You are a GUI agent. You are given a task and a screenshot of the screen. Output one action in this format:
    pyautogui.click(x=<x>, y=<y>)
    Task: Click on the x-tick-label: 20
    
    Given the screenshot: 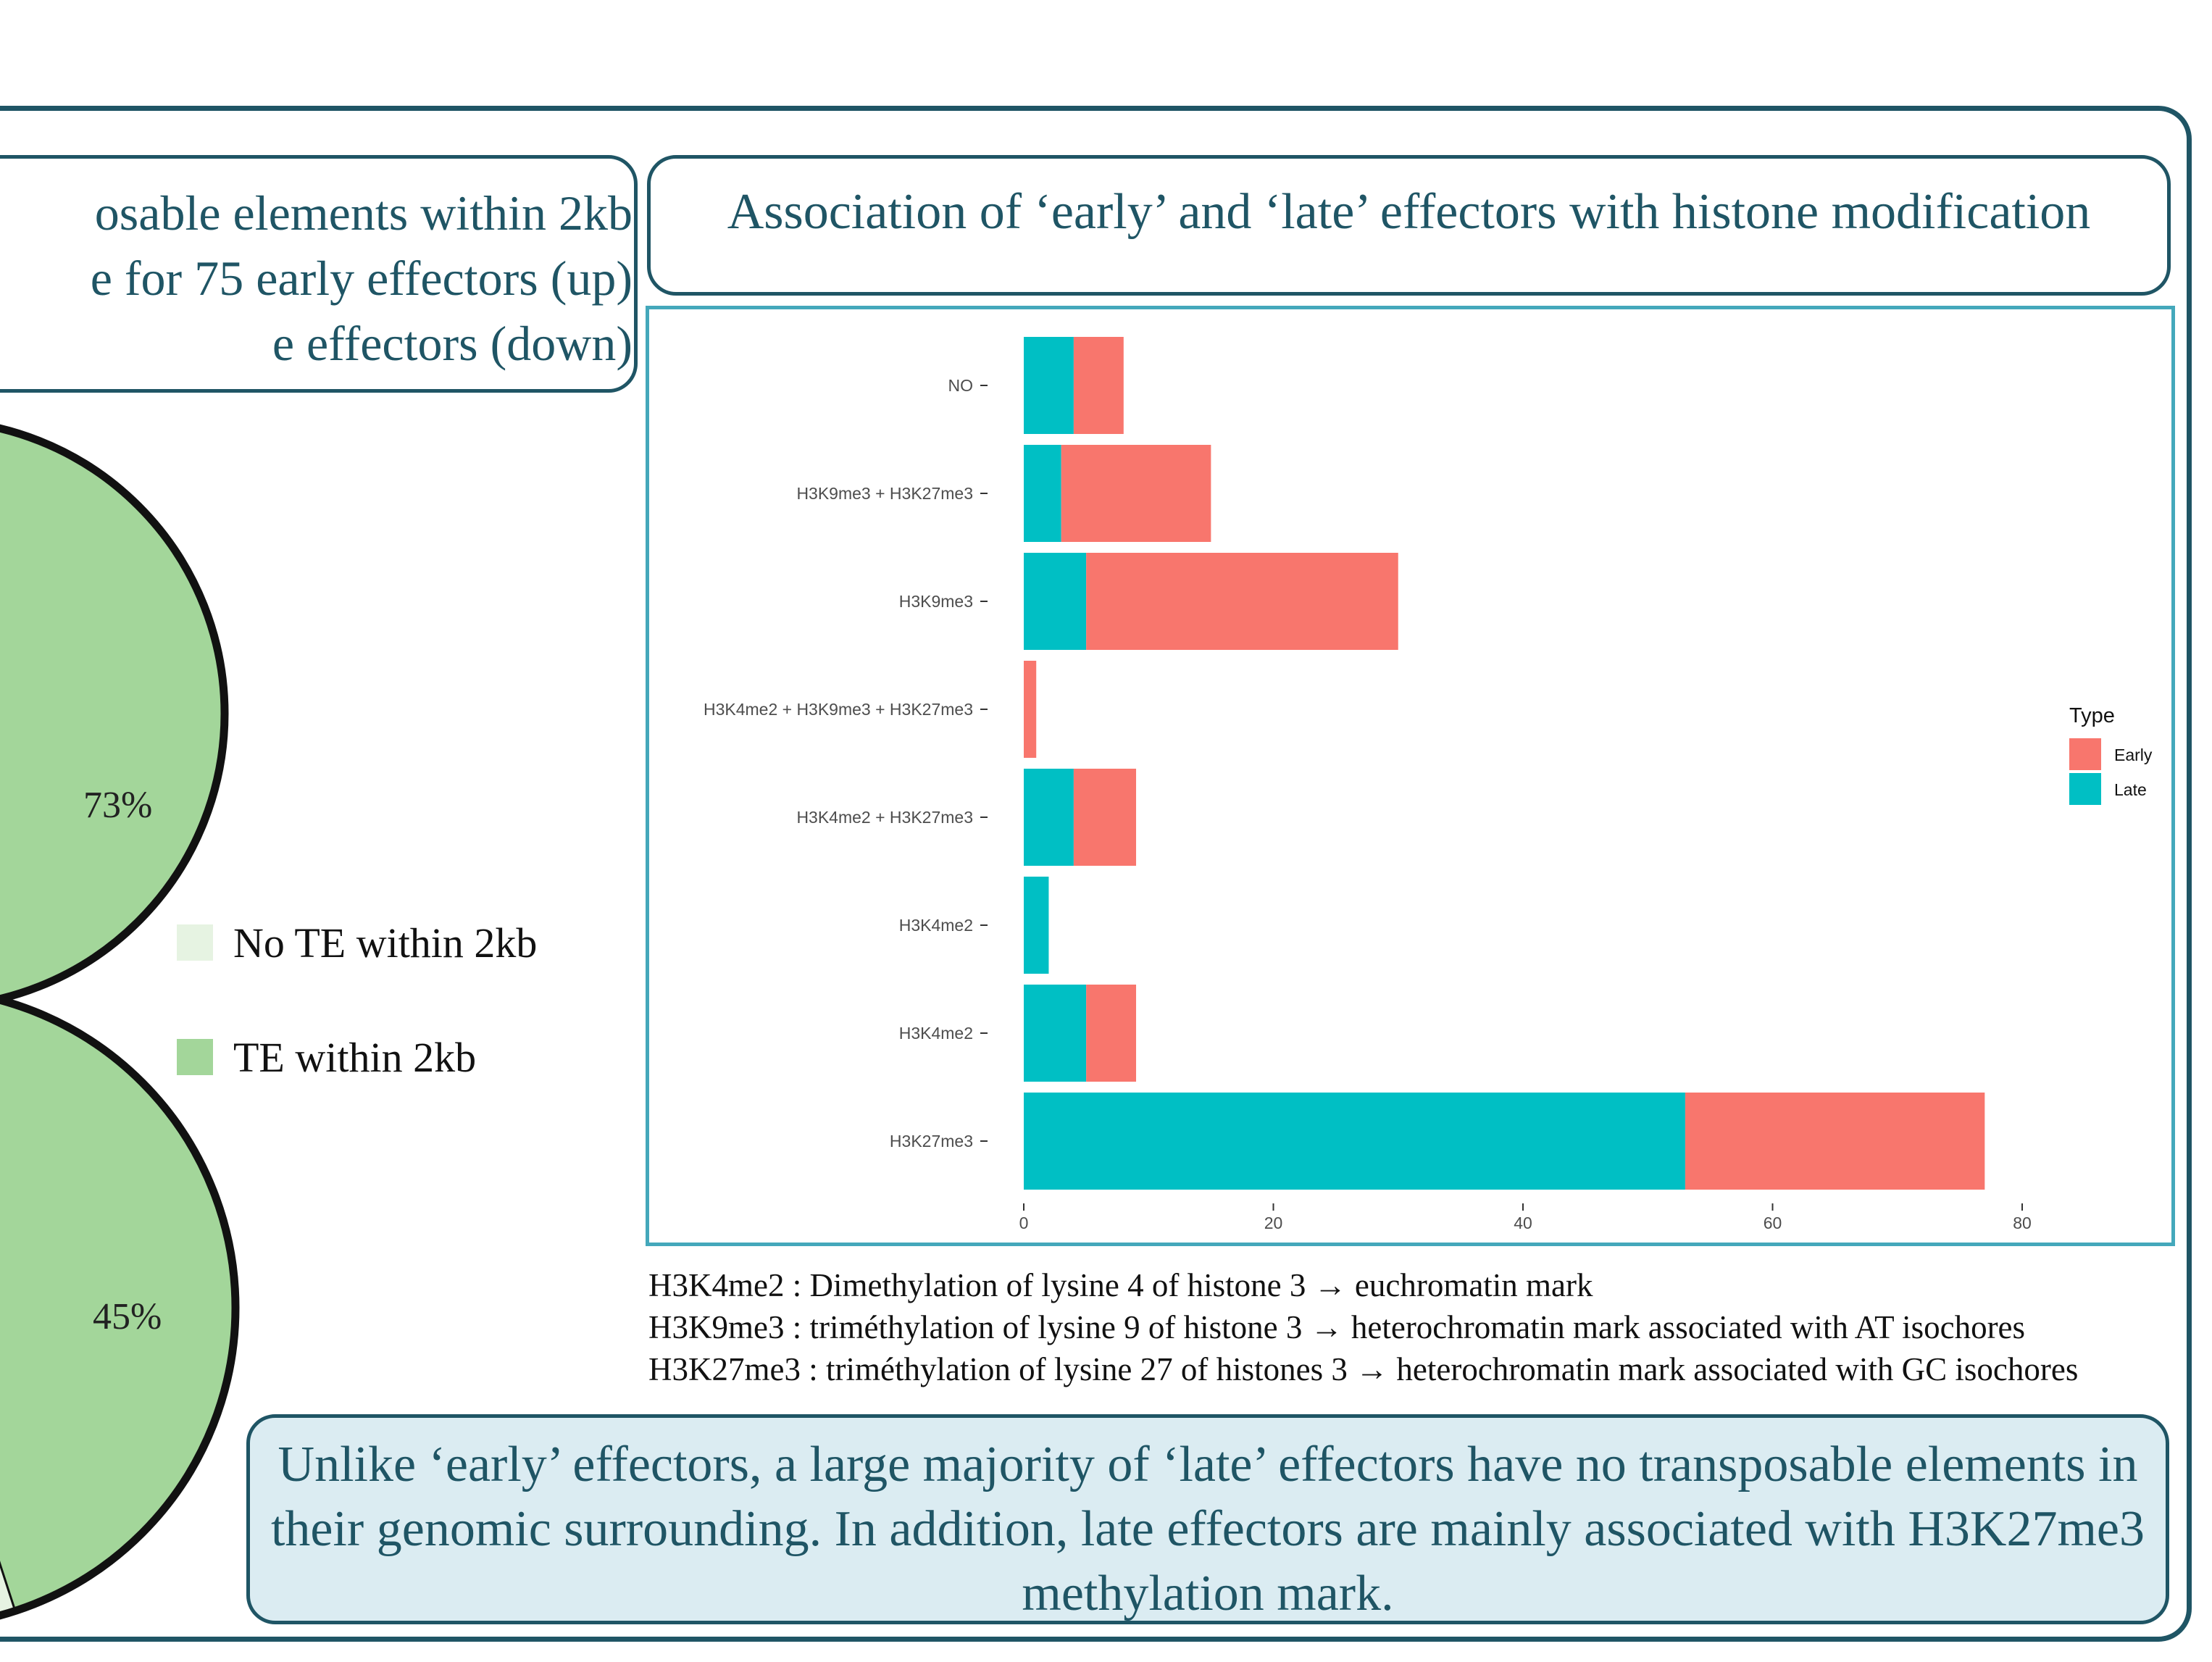 What is the action you would take?
    pyautogui.click(x=1273, y=1223)
    